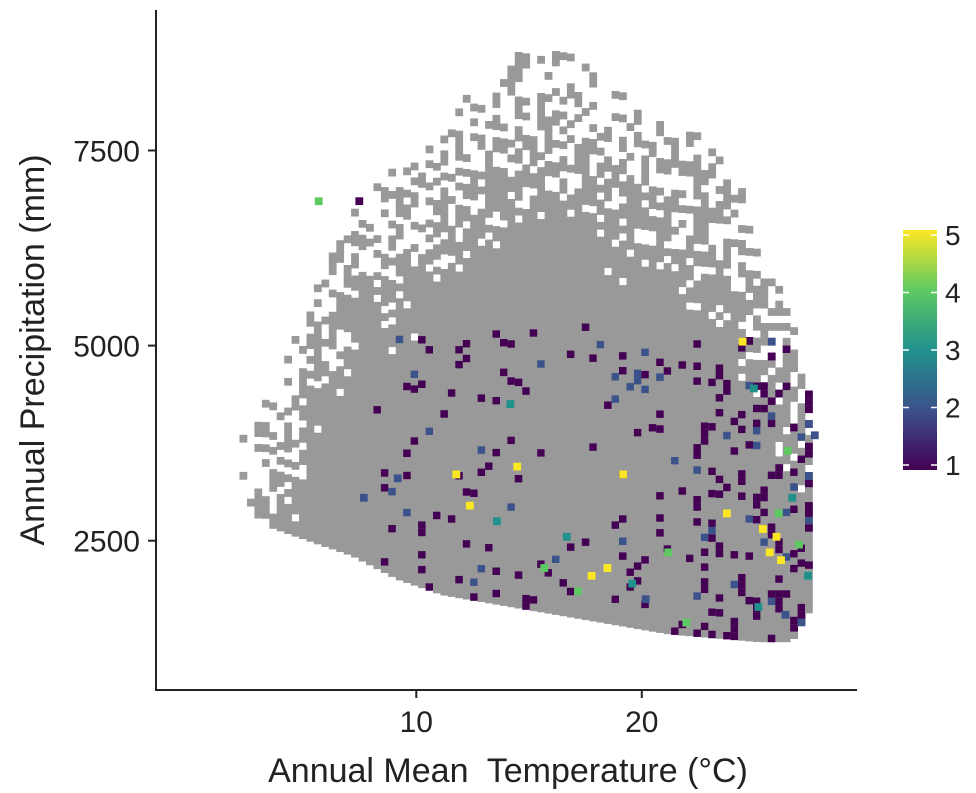 This screenshot has height=793, width=976. What do you see at coordinates (668, 552) in the screenshot?
I see `heatmap-cell-highlight` at bounding box center [668, 552].